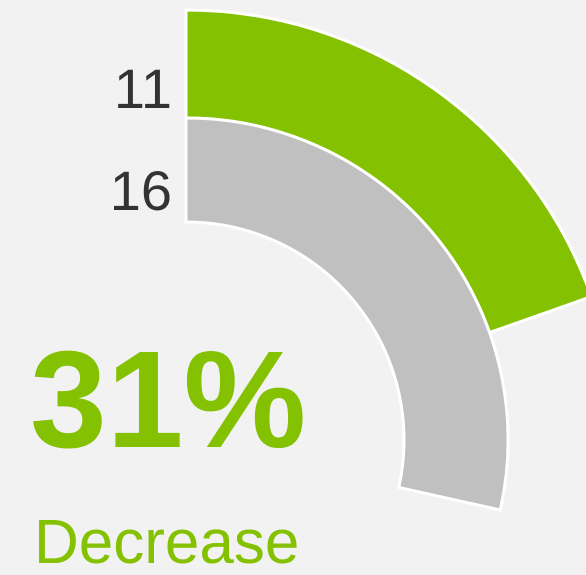 The width and height of the screenshot is (586, 575). Describe the element at coordinates (143, 88) in the screenshot. I see `value-label: 11` at that location.